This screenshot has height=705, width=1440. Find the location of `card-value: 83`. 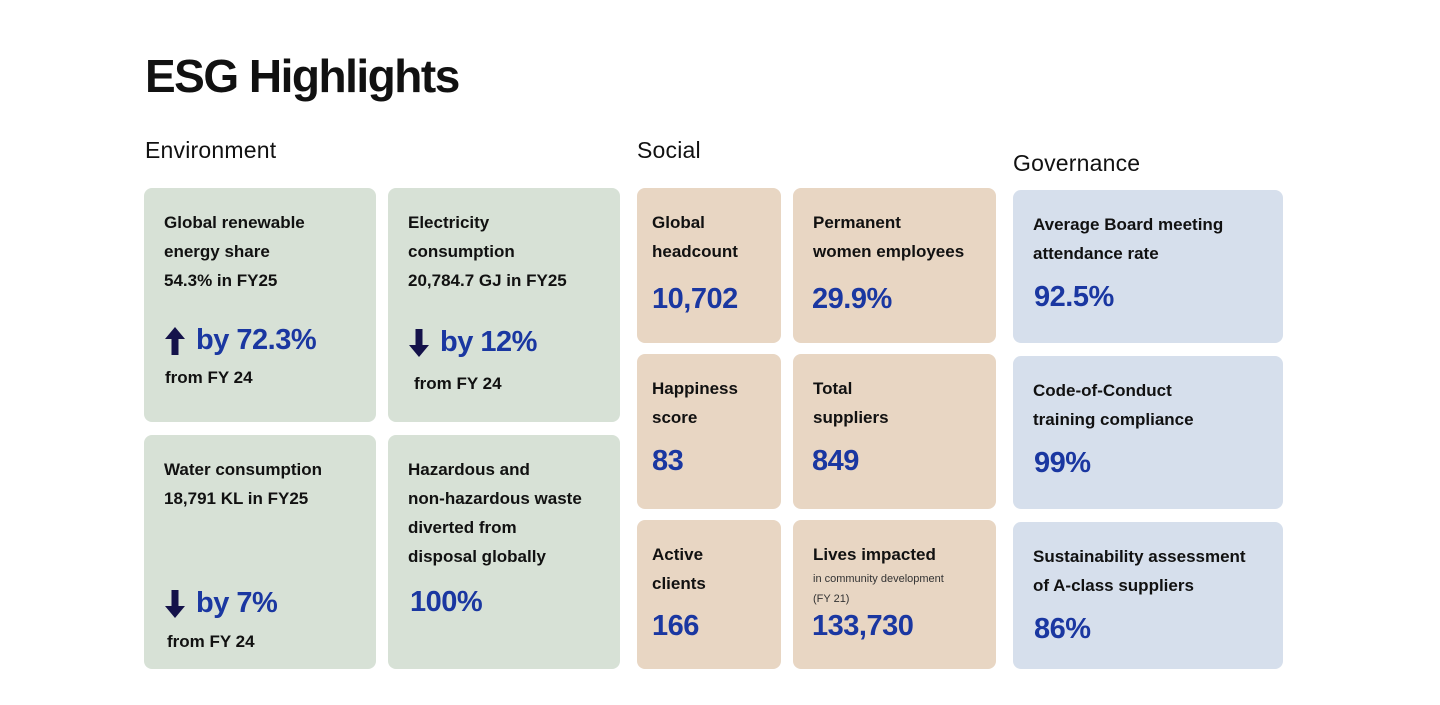

card-value: 83 is located at coordinates (668, 461).